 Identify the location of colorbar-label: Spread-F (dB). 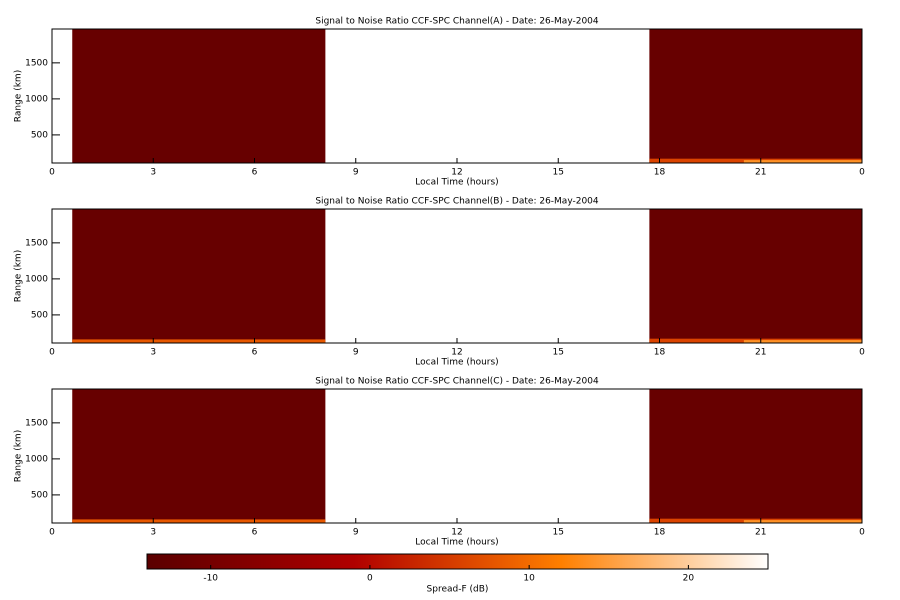
(458, 590).